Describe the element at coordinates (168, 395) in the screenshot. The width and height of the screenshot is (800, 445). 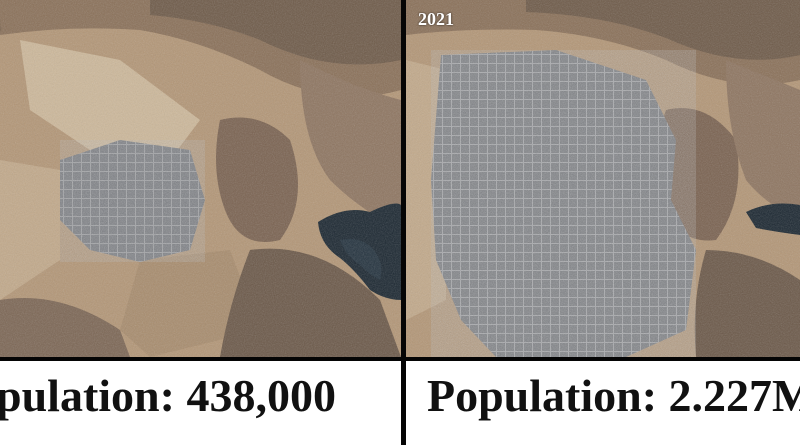
I see `population-text-earlier: opulation: 438,000` at that location.